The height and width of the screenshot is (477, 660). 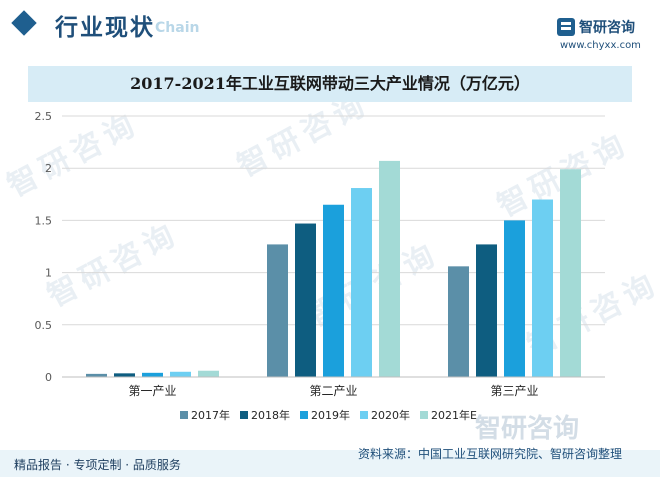 What do you see at coordinates (105, 28) in the screenshot?
I see `section-title: 行业现状` at bounding box center [105, 28].